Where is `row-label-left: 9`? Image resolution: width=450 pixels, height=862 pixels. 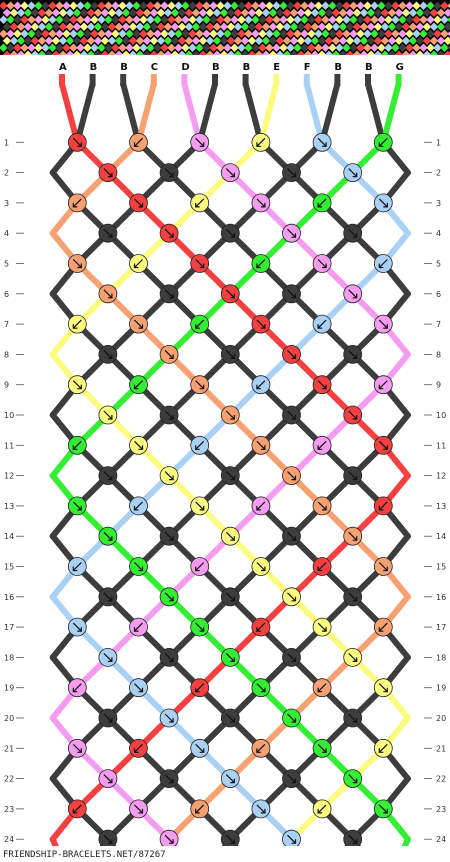 row-label-left: 9 is located at coordinates (6, 385).